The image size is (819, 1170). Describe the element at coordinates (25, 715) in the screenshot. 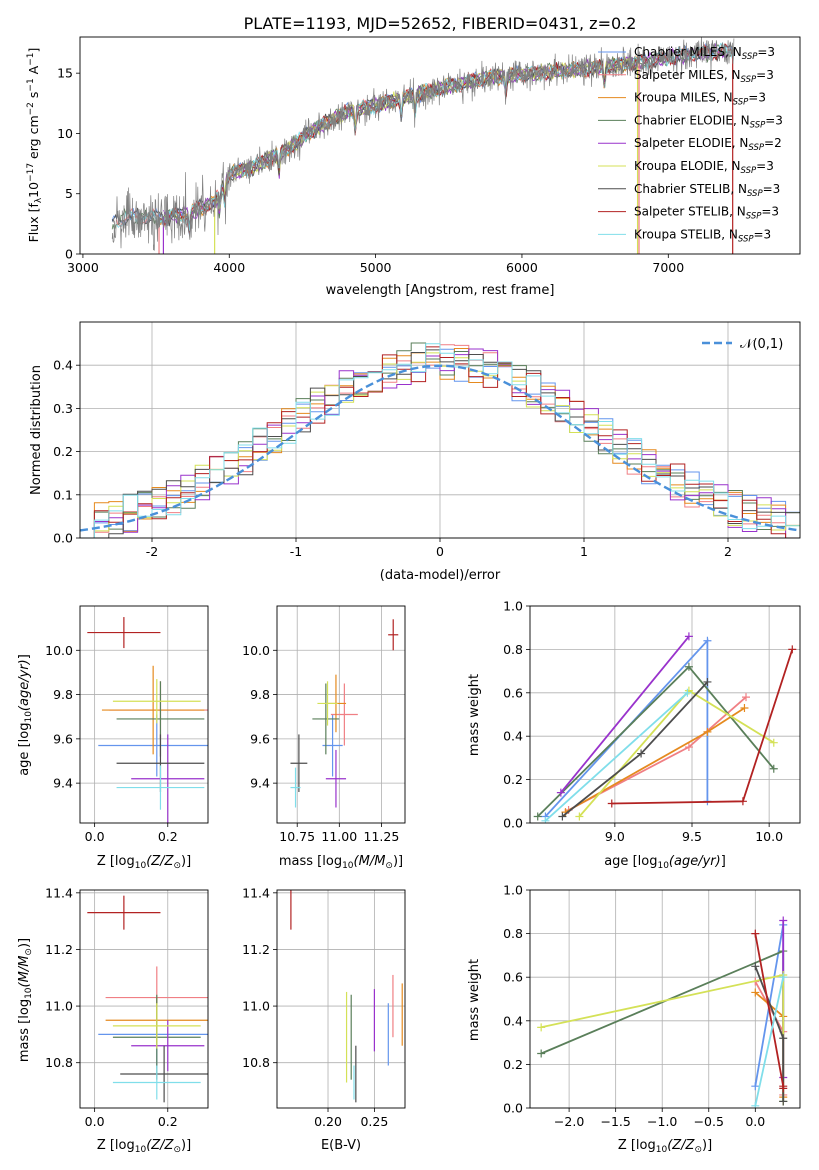

I see `y-axis-label: age [log10(age/yr)]` at that location.